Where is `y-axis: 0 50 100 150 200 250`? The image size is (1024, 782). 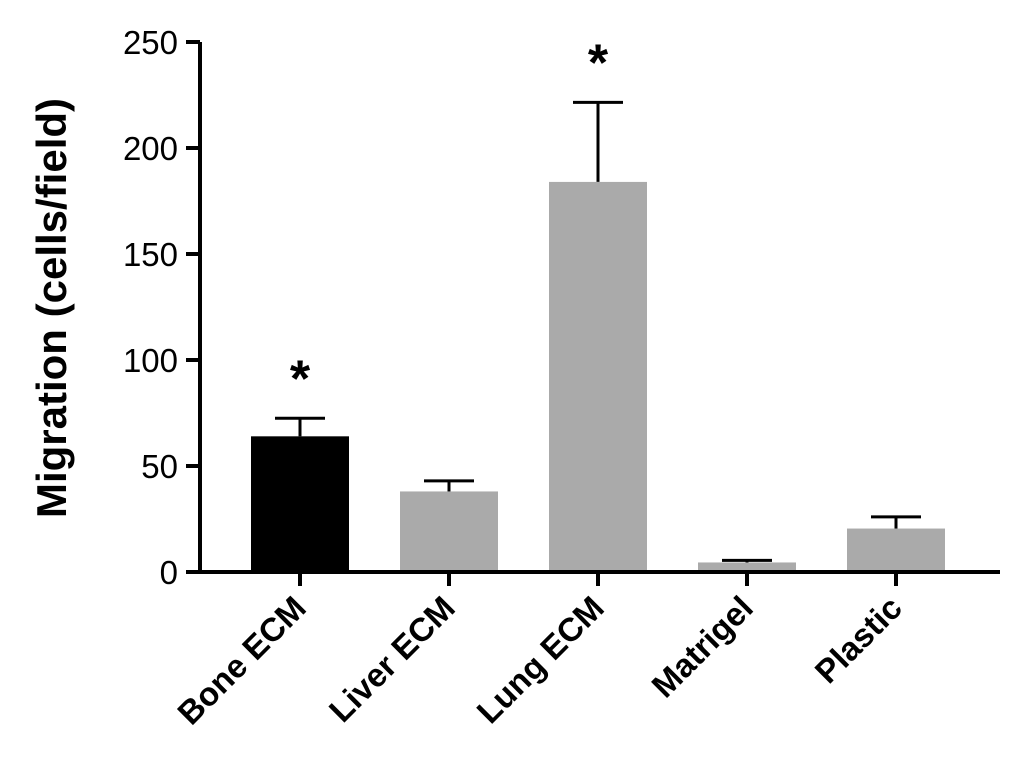
y-axis: 0 50 100 150 200 250 is located at coordinates (162, 307).